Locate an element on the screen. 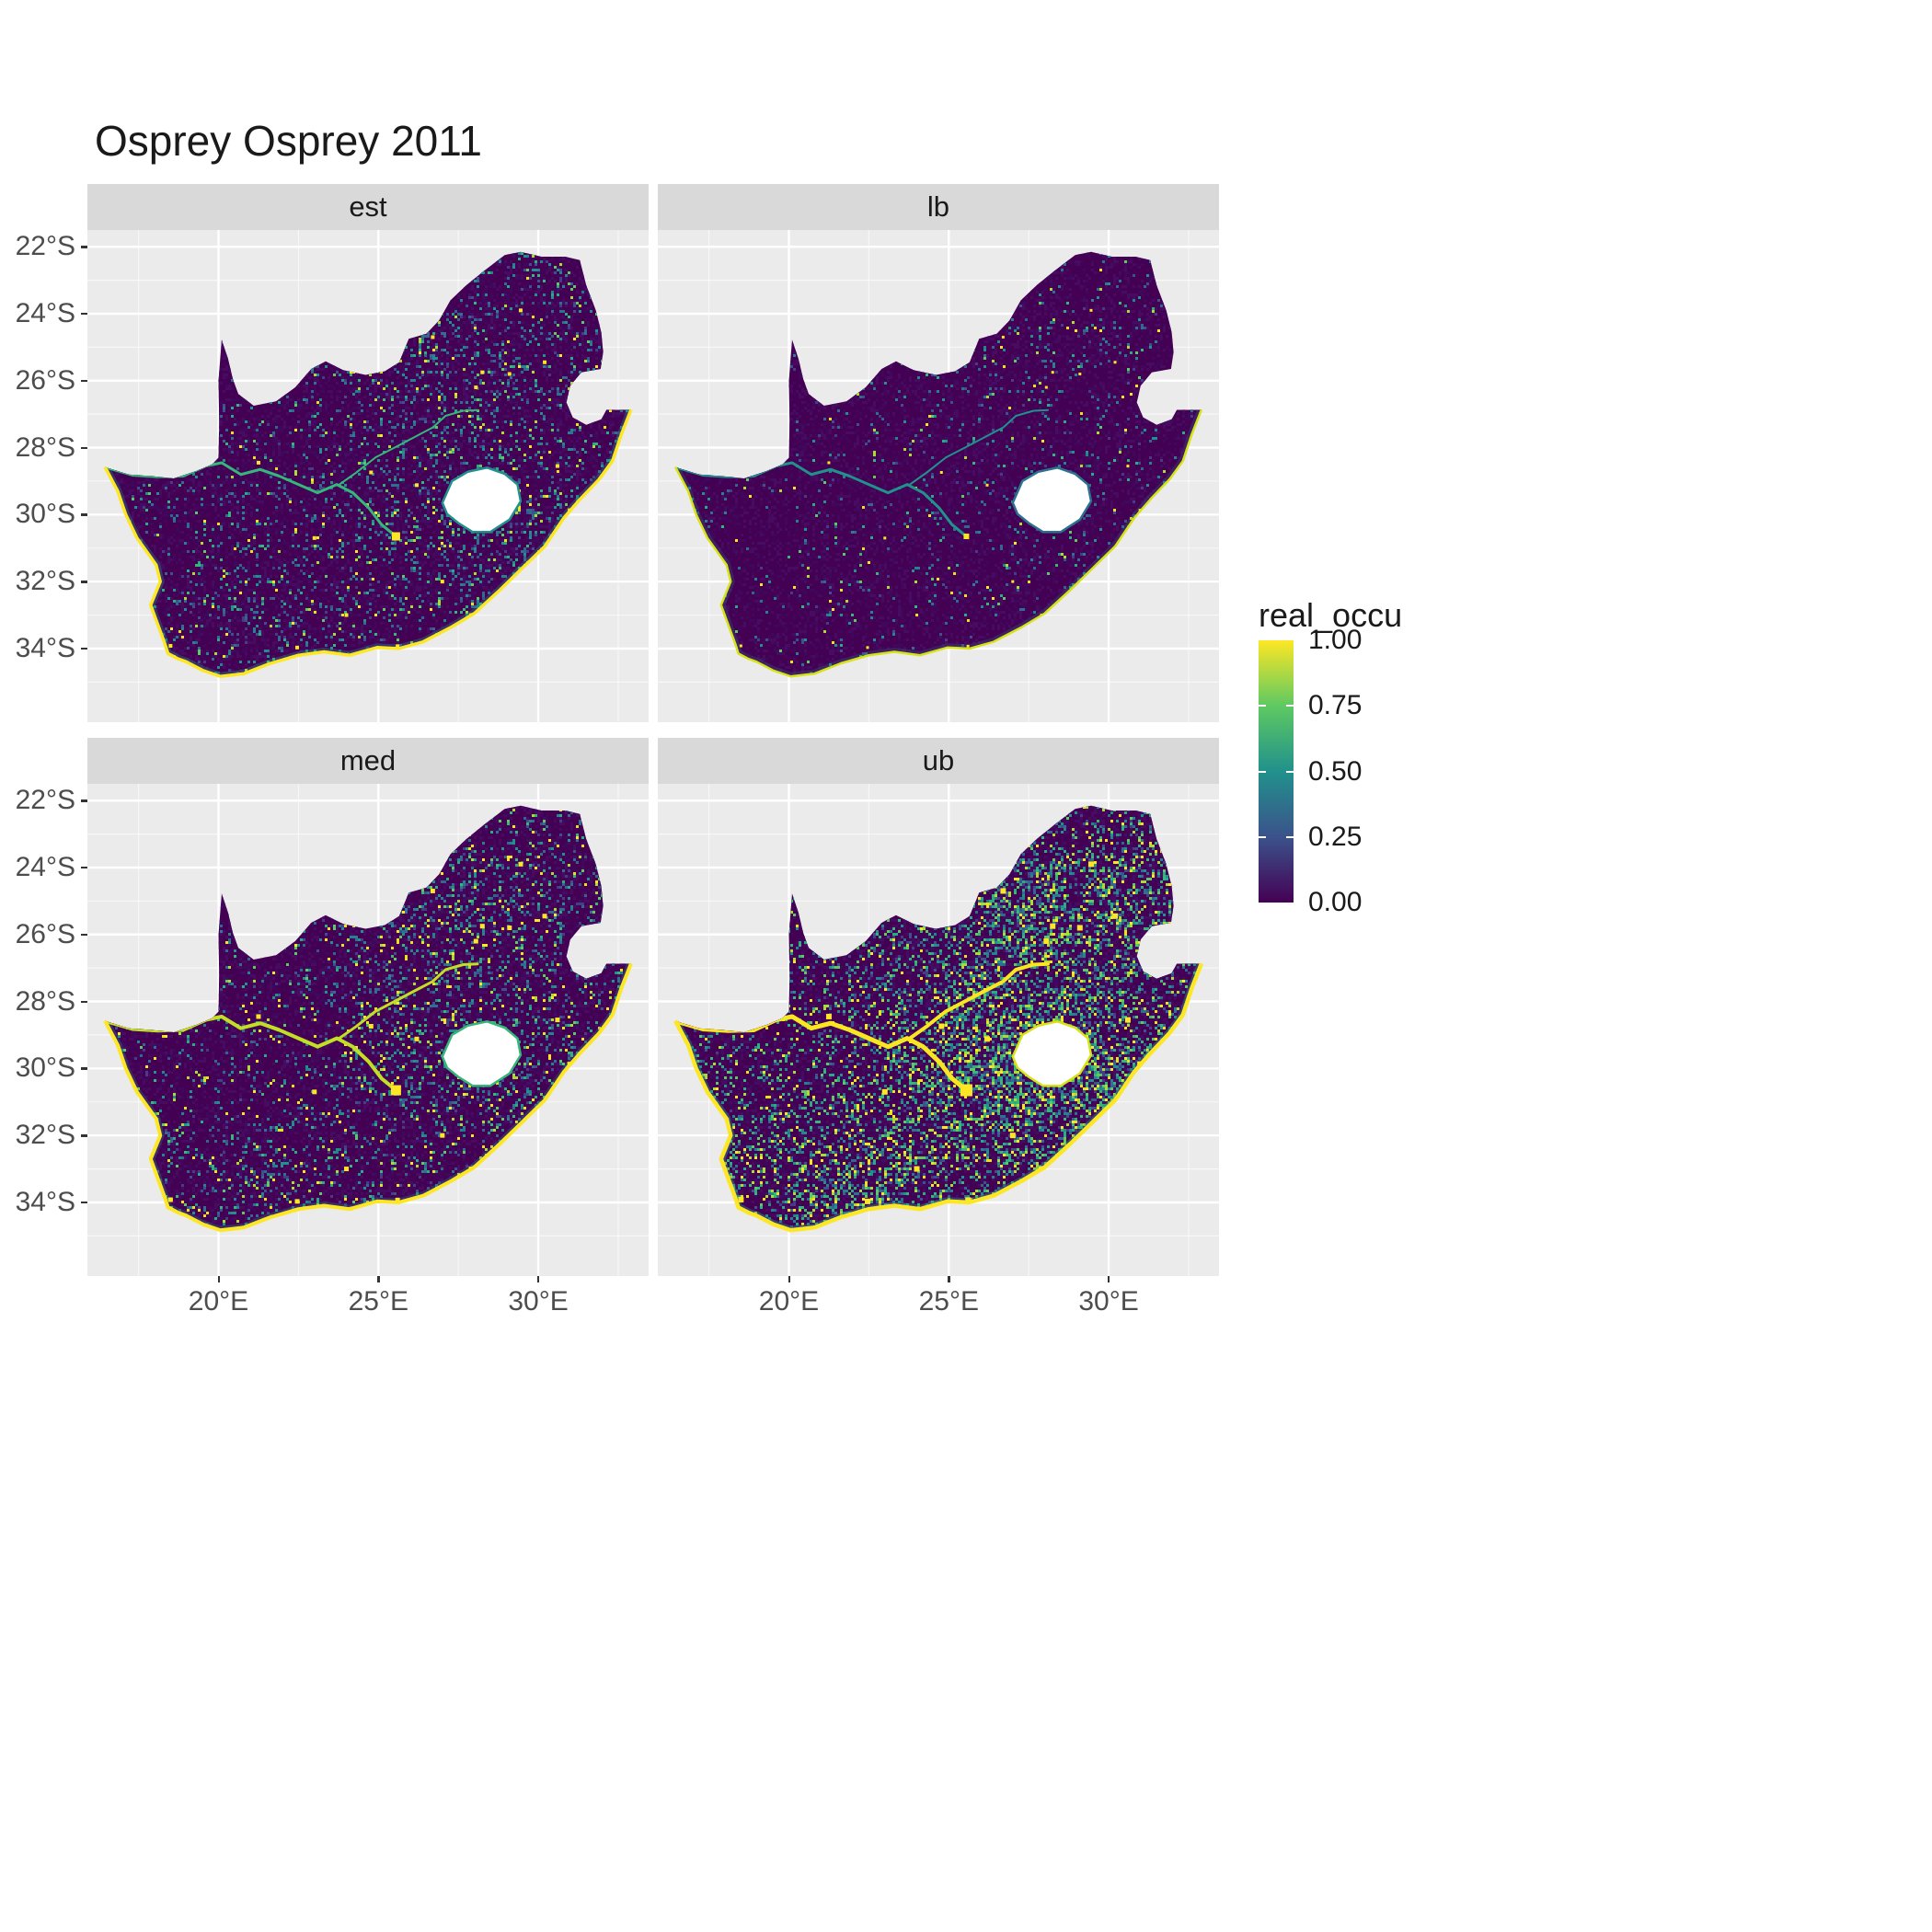 The width and height of the screenshot is (1932, 1932). legend: real_occu 1.00 0.75 0.50 0.25 0.00 is located at coordinates (1372, 789).